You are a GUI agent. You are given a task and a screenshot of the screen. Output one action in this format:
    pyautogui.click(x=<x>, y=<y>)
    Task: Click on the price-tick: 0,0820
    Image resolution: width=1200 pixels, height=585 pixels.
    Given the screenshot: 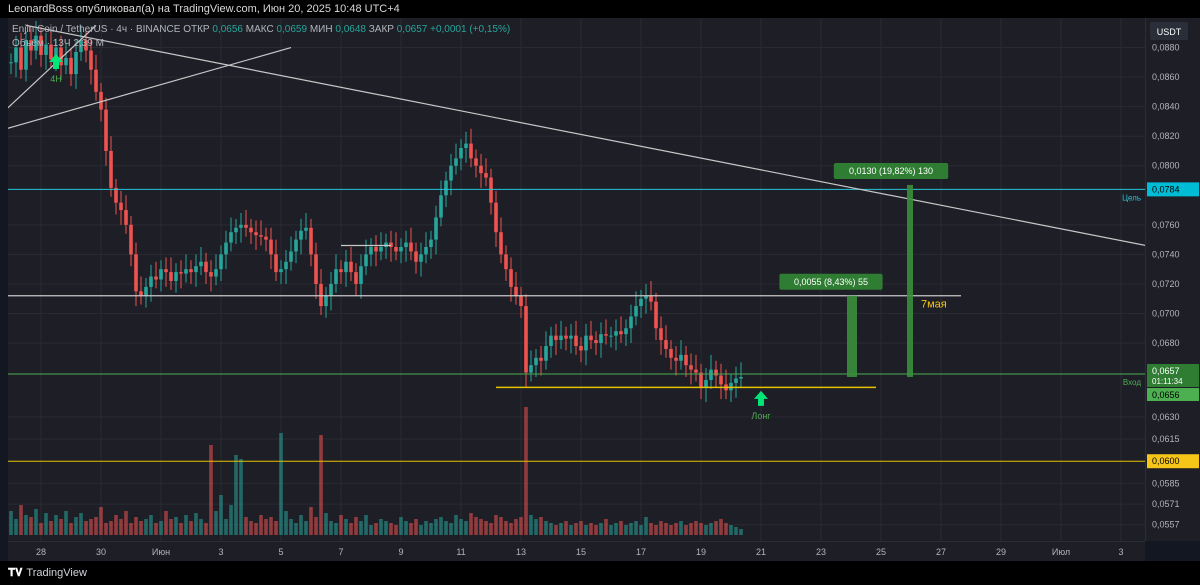 What is the action you would take?
    pyautogui.click(x=1166, y=136)
    